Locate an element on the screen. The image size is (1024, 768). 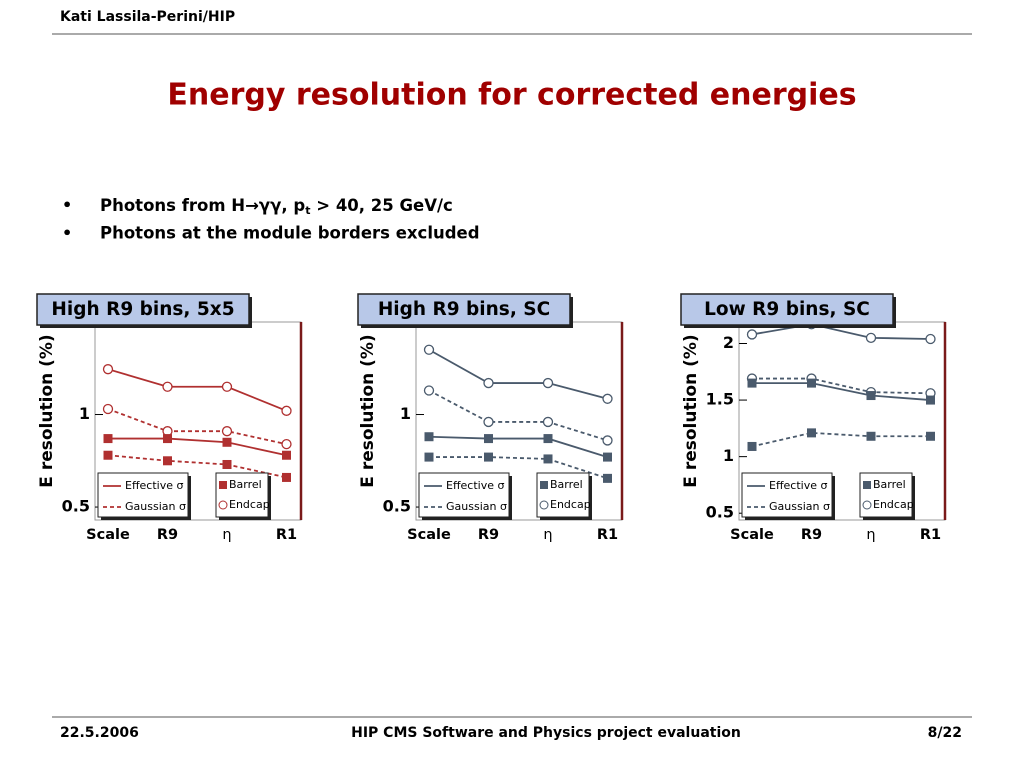
title-box is located at coordinates (143, 309).